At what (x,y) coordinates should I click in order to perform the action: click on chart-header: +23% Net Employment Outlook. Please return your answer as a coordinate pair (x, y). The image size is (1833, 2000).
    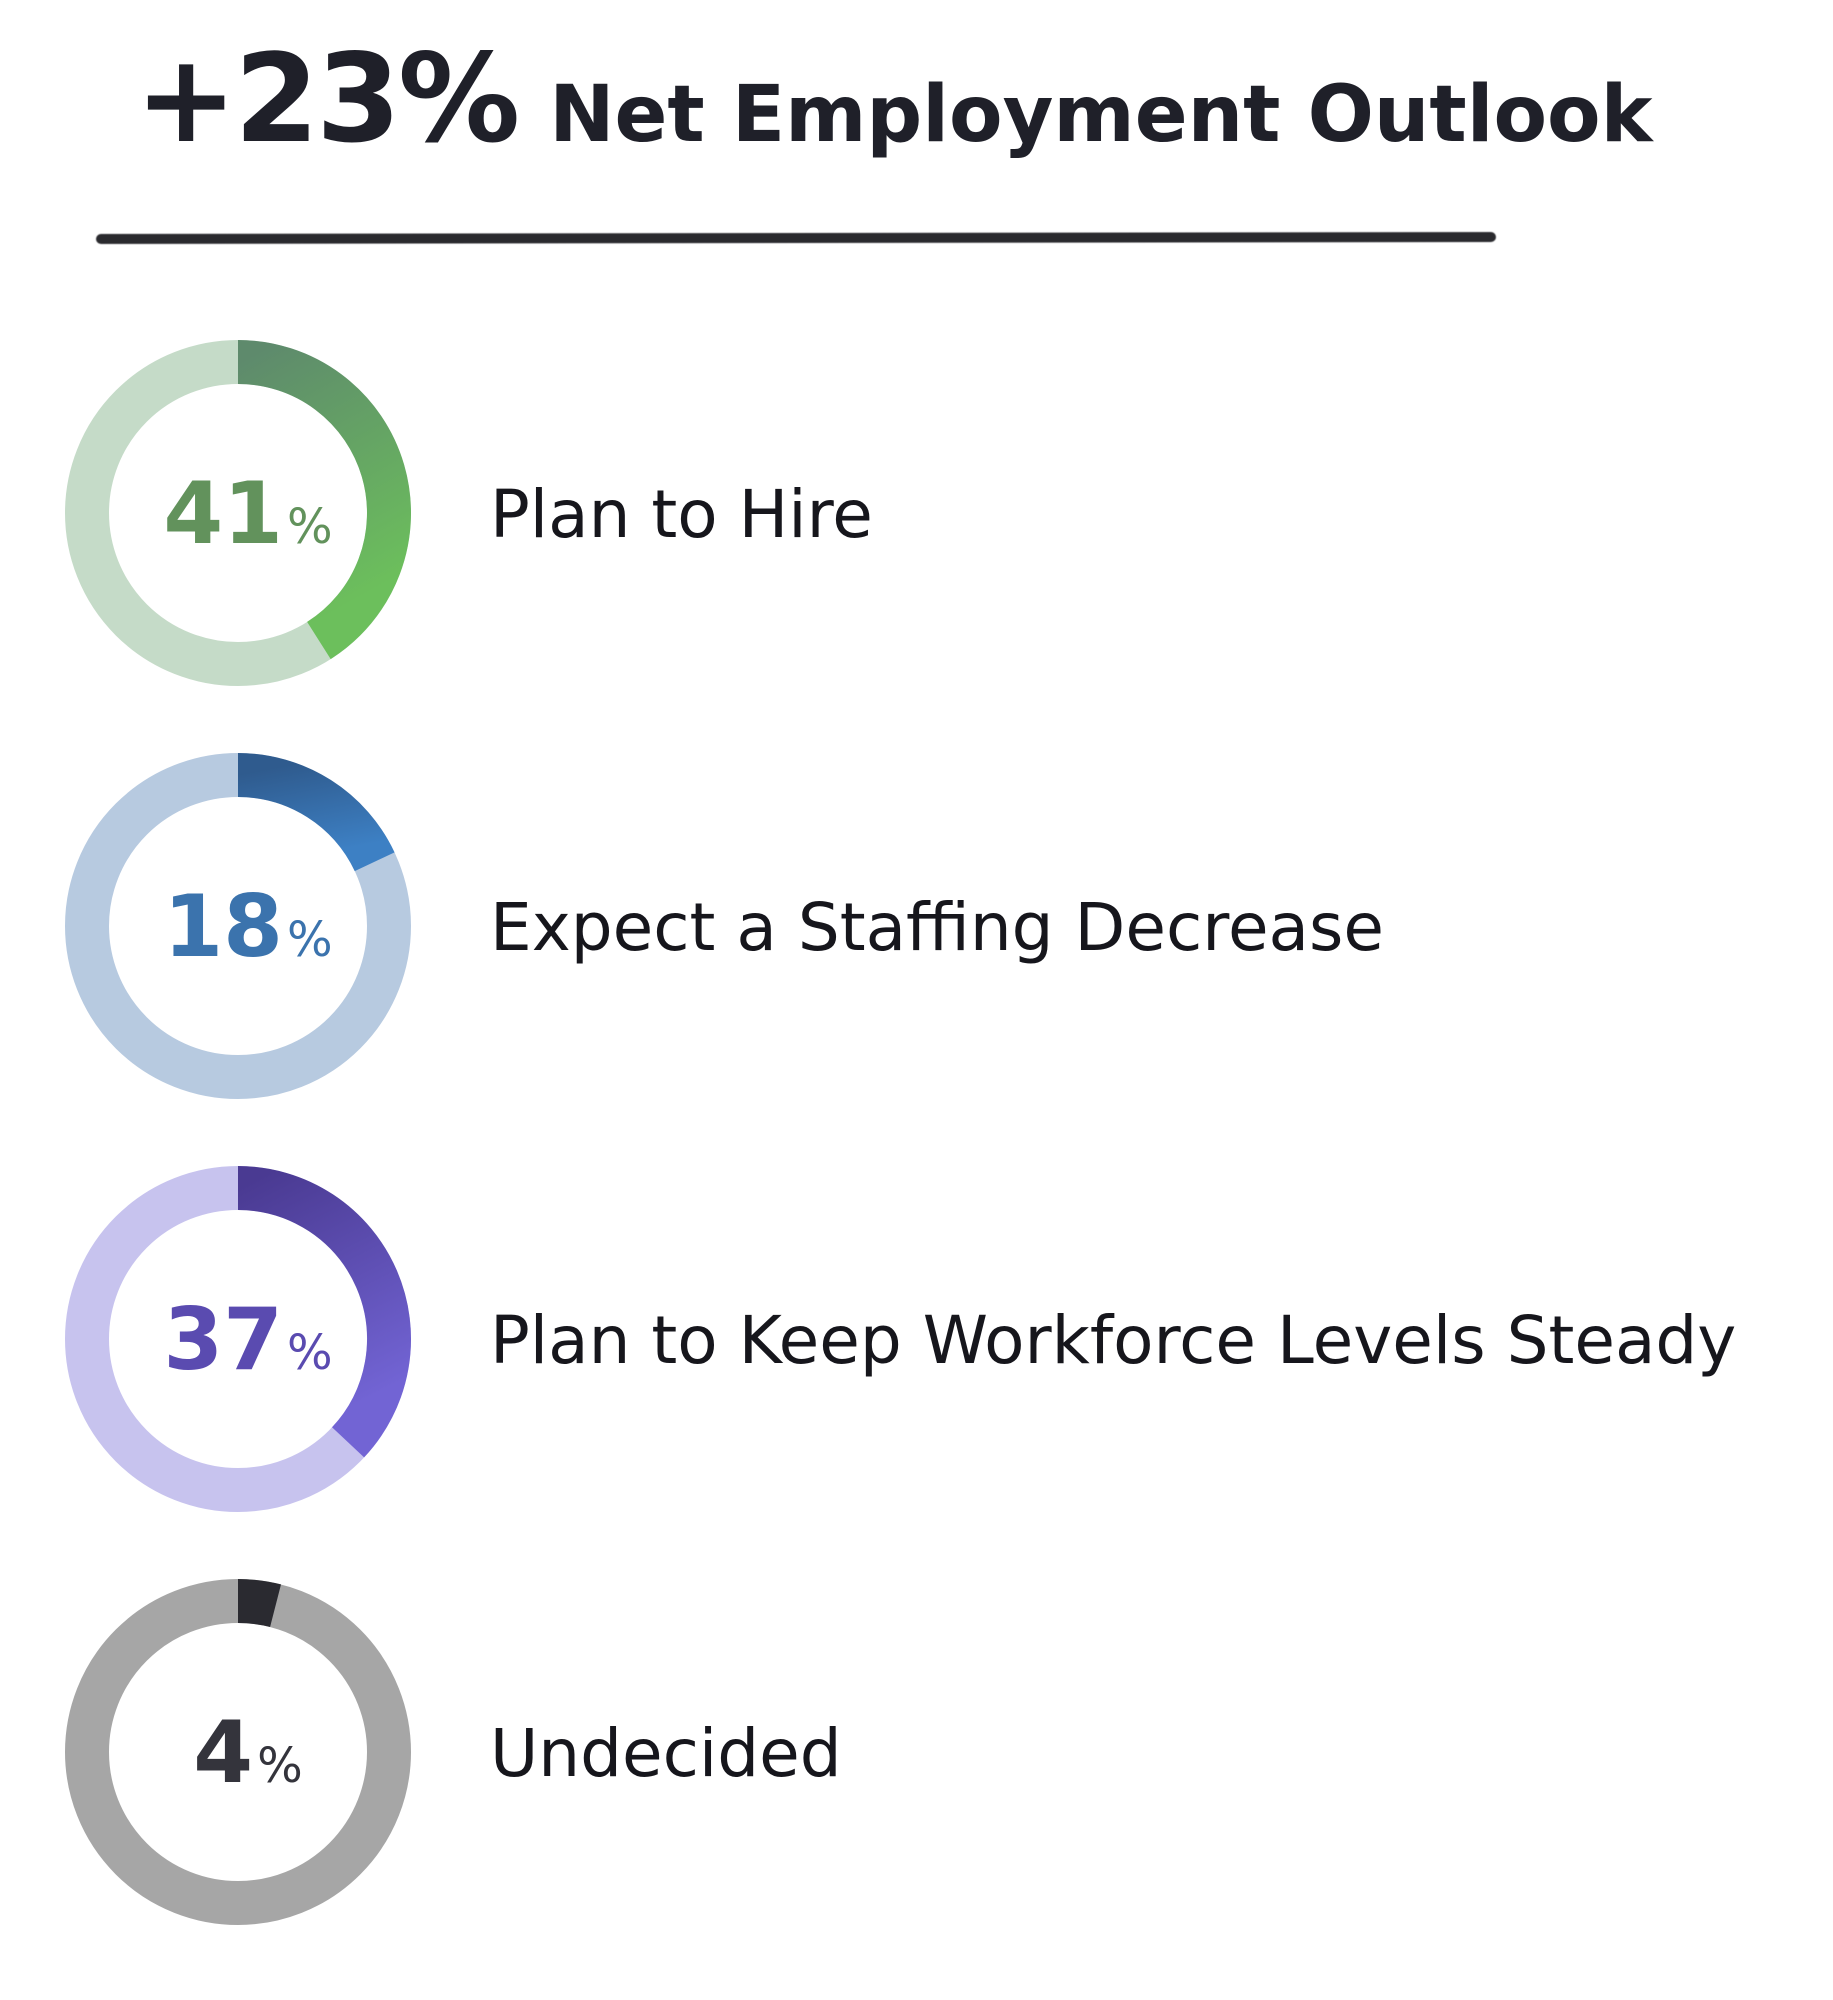
    Looking at the image, I should click on (894, 99).